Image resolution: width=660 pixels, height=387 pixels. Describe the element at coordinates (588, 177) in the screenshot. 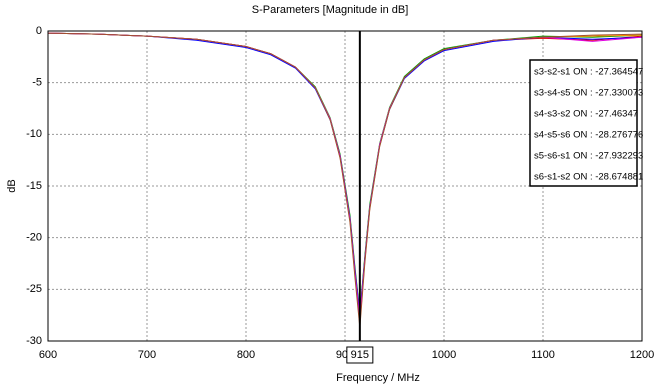

I see `legend-entry: s6-s1-s2 ON : -28.674881` at that location.